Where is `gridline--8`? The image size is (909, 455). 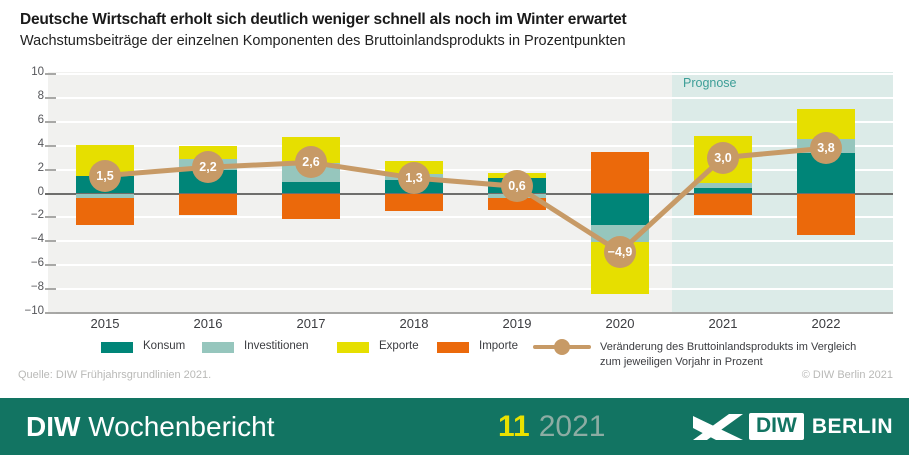
gridline--8 is located at coordinates (470, 289).